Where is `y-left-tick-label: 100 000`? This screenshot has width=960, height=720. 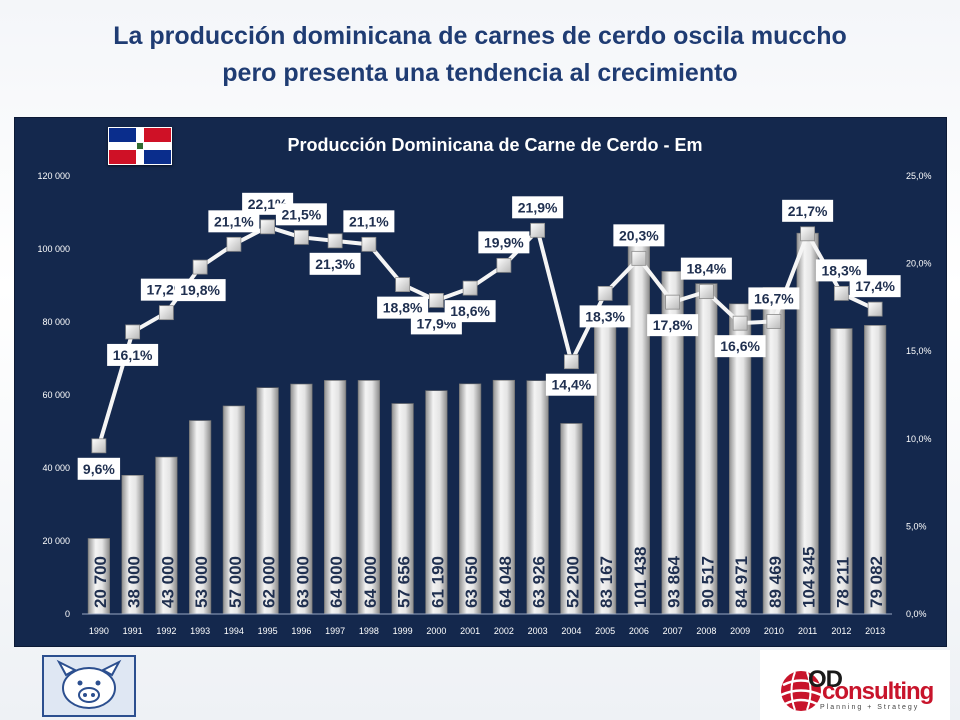
y-left-tick-label: 100 000 is located at coordinates (53, 249).